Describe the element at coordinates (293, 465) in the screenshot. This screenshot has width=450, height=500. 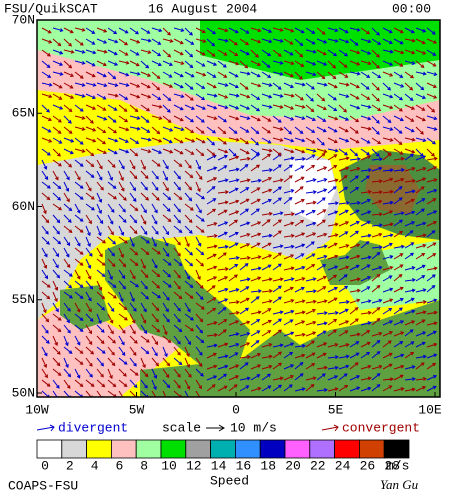
I see `colorbar-label: 20` at that location.